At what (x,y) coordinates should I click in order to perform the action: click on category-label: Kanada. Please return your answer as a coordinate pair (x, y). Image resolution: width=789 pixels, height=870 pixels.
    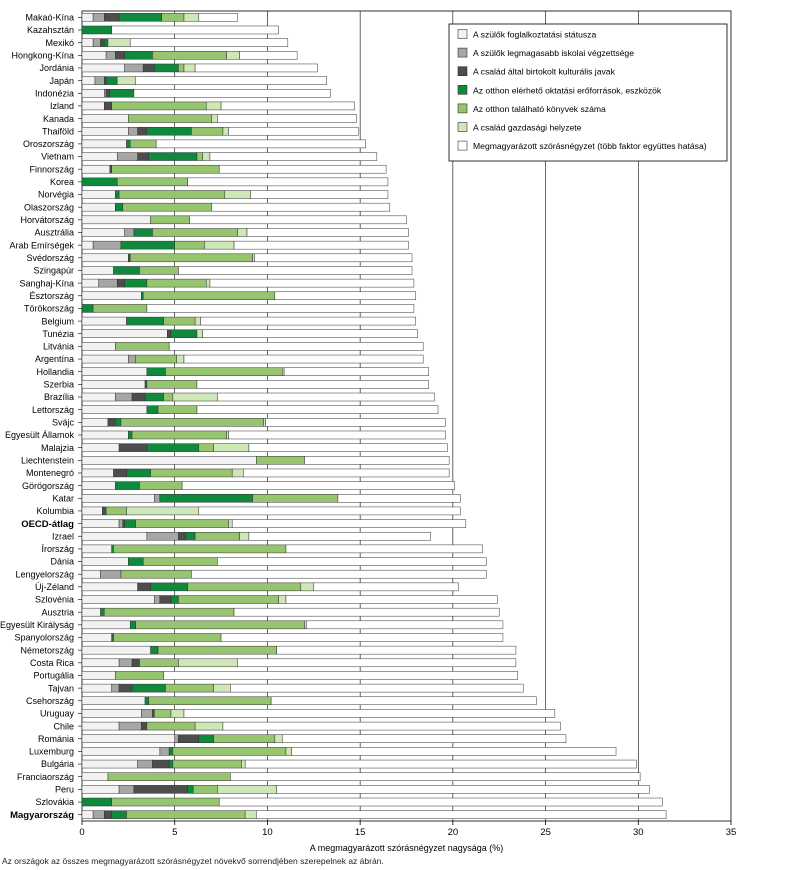
    Looking at the image, I should click on (58, 119).